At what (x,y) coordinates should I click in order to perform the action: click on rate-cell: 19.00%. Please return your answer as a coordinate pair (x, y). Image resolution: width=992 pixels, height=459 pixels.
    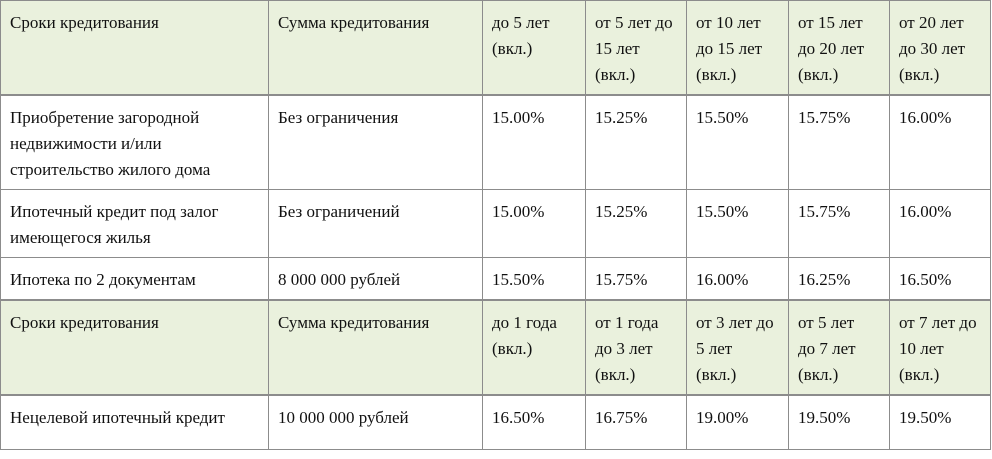
    Looking at the image, I should click on (737, 422).